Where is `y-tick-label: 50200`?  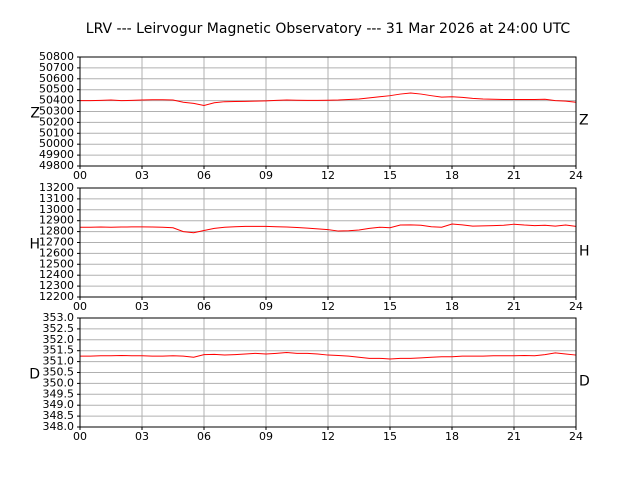
y-tick-label: 50200 is located at coordinates (56, 121).